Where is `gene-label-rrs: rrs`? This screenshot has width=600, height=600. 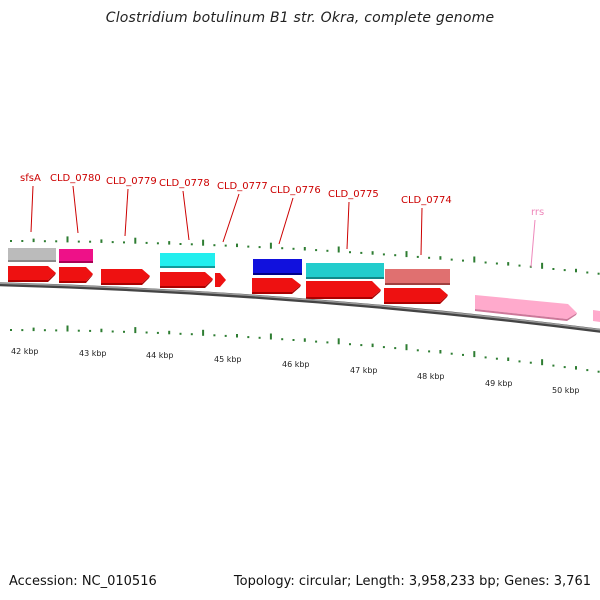 gene-label-rrs: rrs is located at coordinates (537, 212).